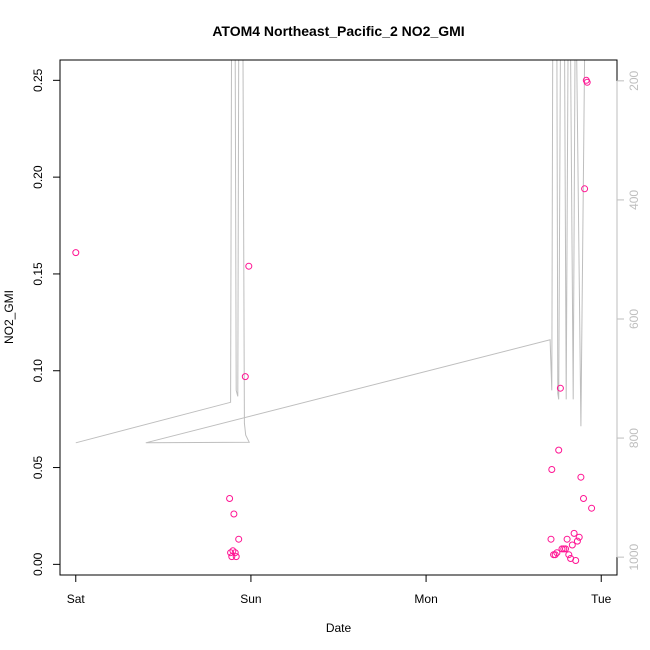  I want to click on y-tick-label: 0.05, so click(38, 468).